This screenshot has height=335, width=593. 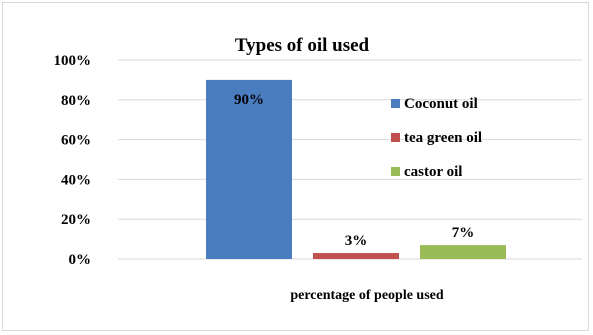 I want to click on y-tick-label: 40%, so click(x=76, y=180).